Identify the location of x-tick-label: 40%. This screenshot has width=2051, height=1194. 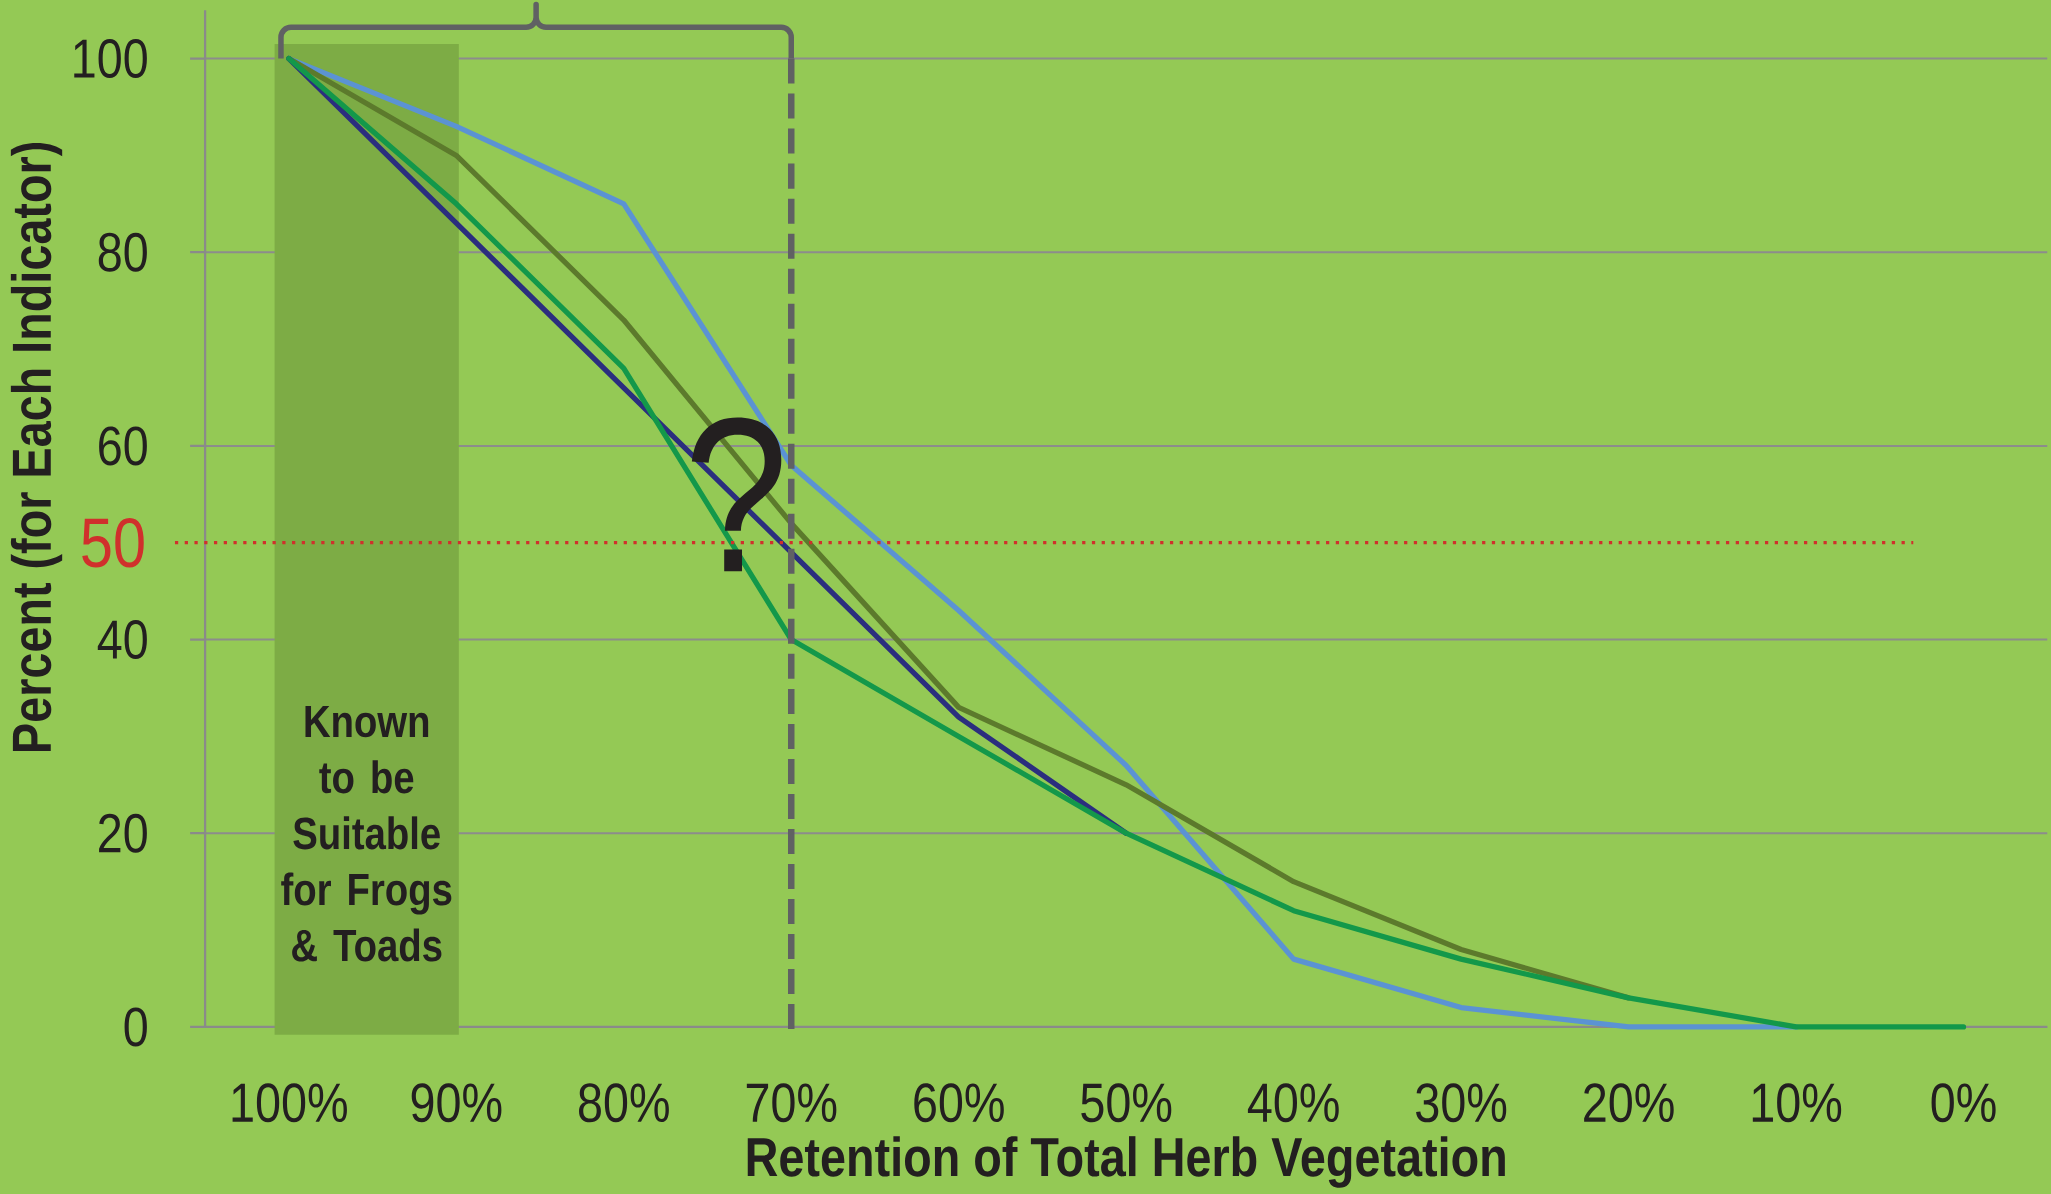
(1293, 1103).